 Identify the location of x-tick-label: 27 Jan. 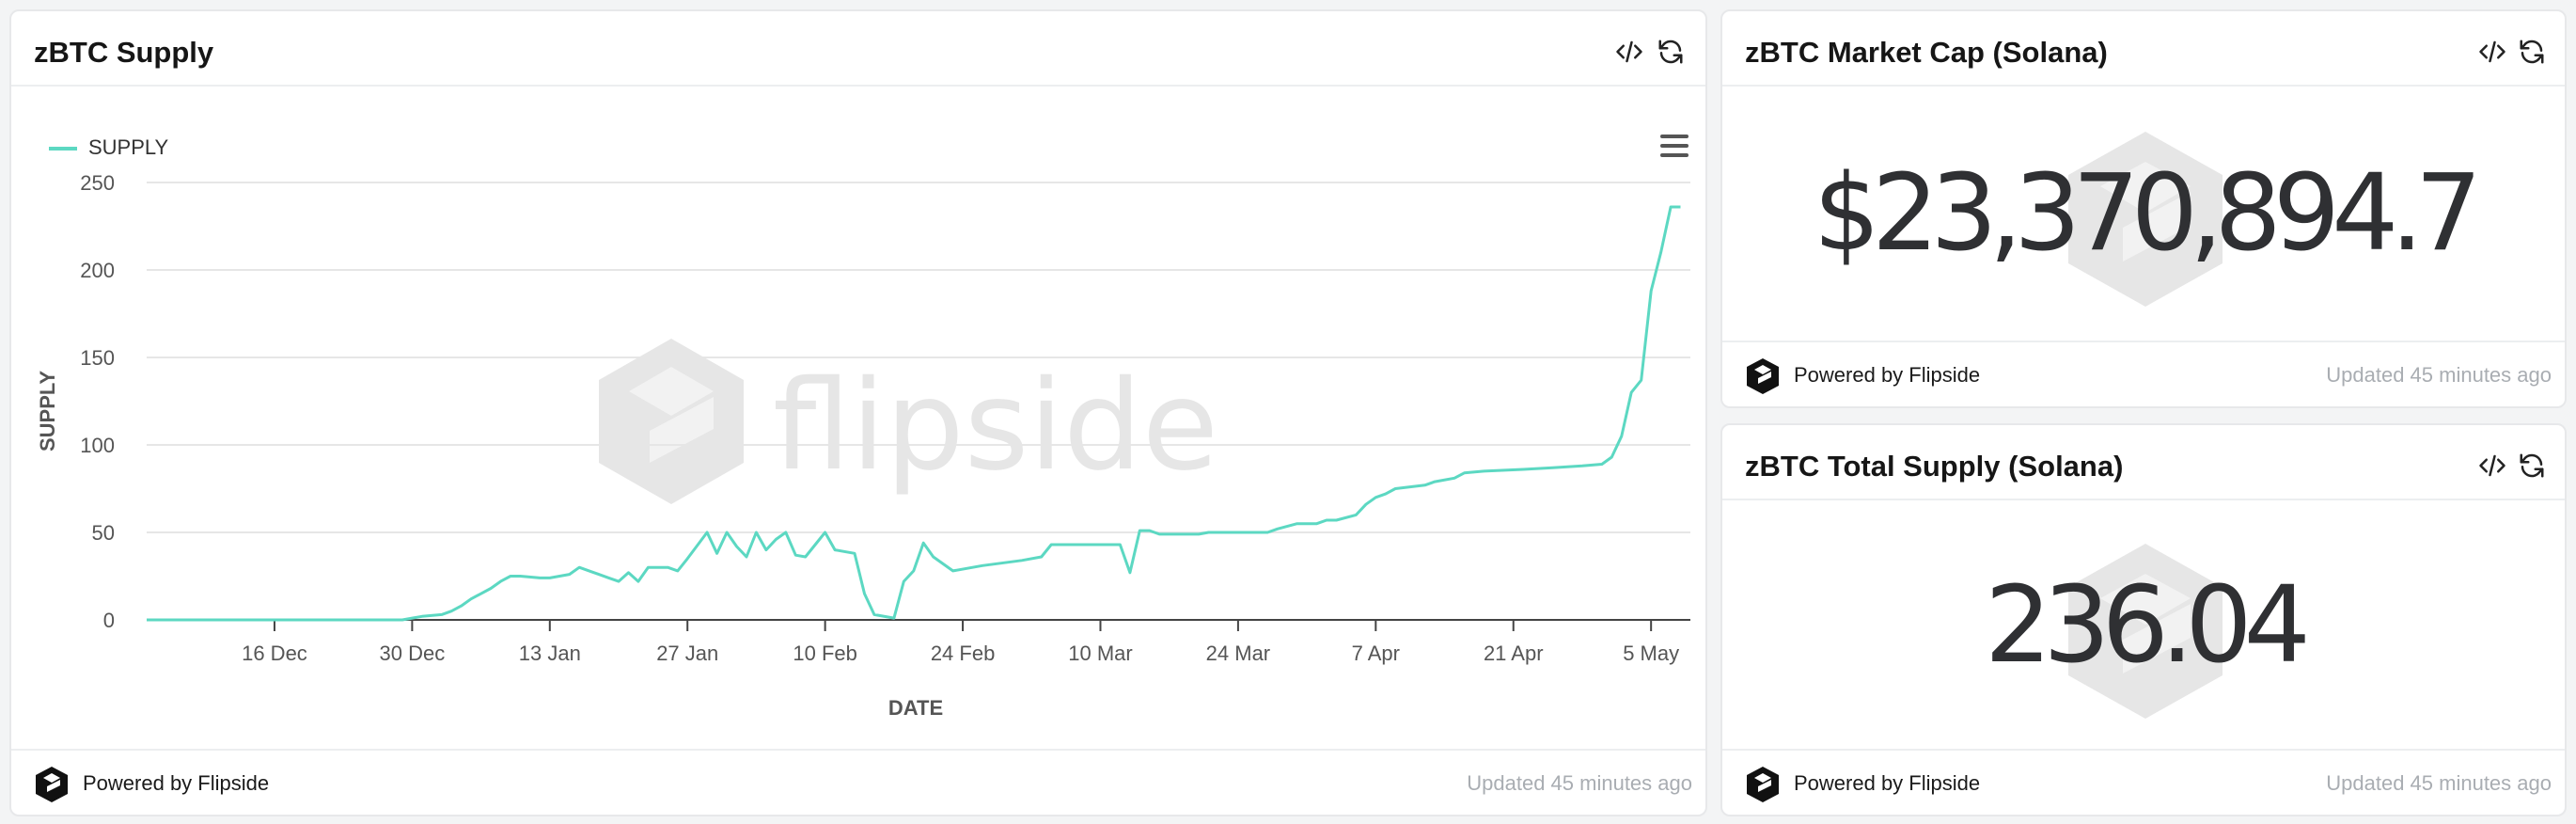
(687, 653).